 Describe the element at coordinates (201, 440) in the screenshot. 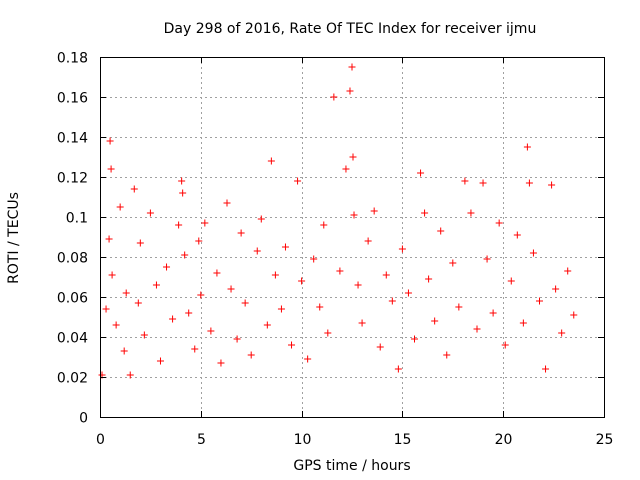

I see `x-tick-label: 5` at that location.